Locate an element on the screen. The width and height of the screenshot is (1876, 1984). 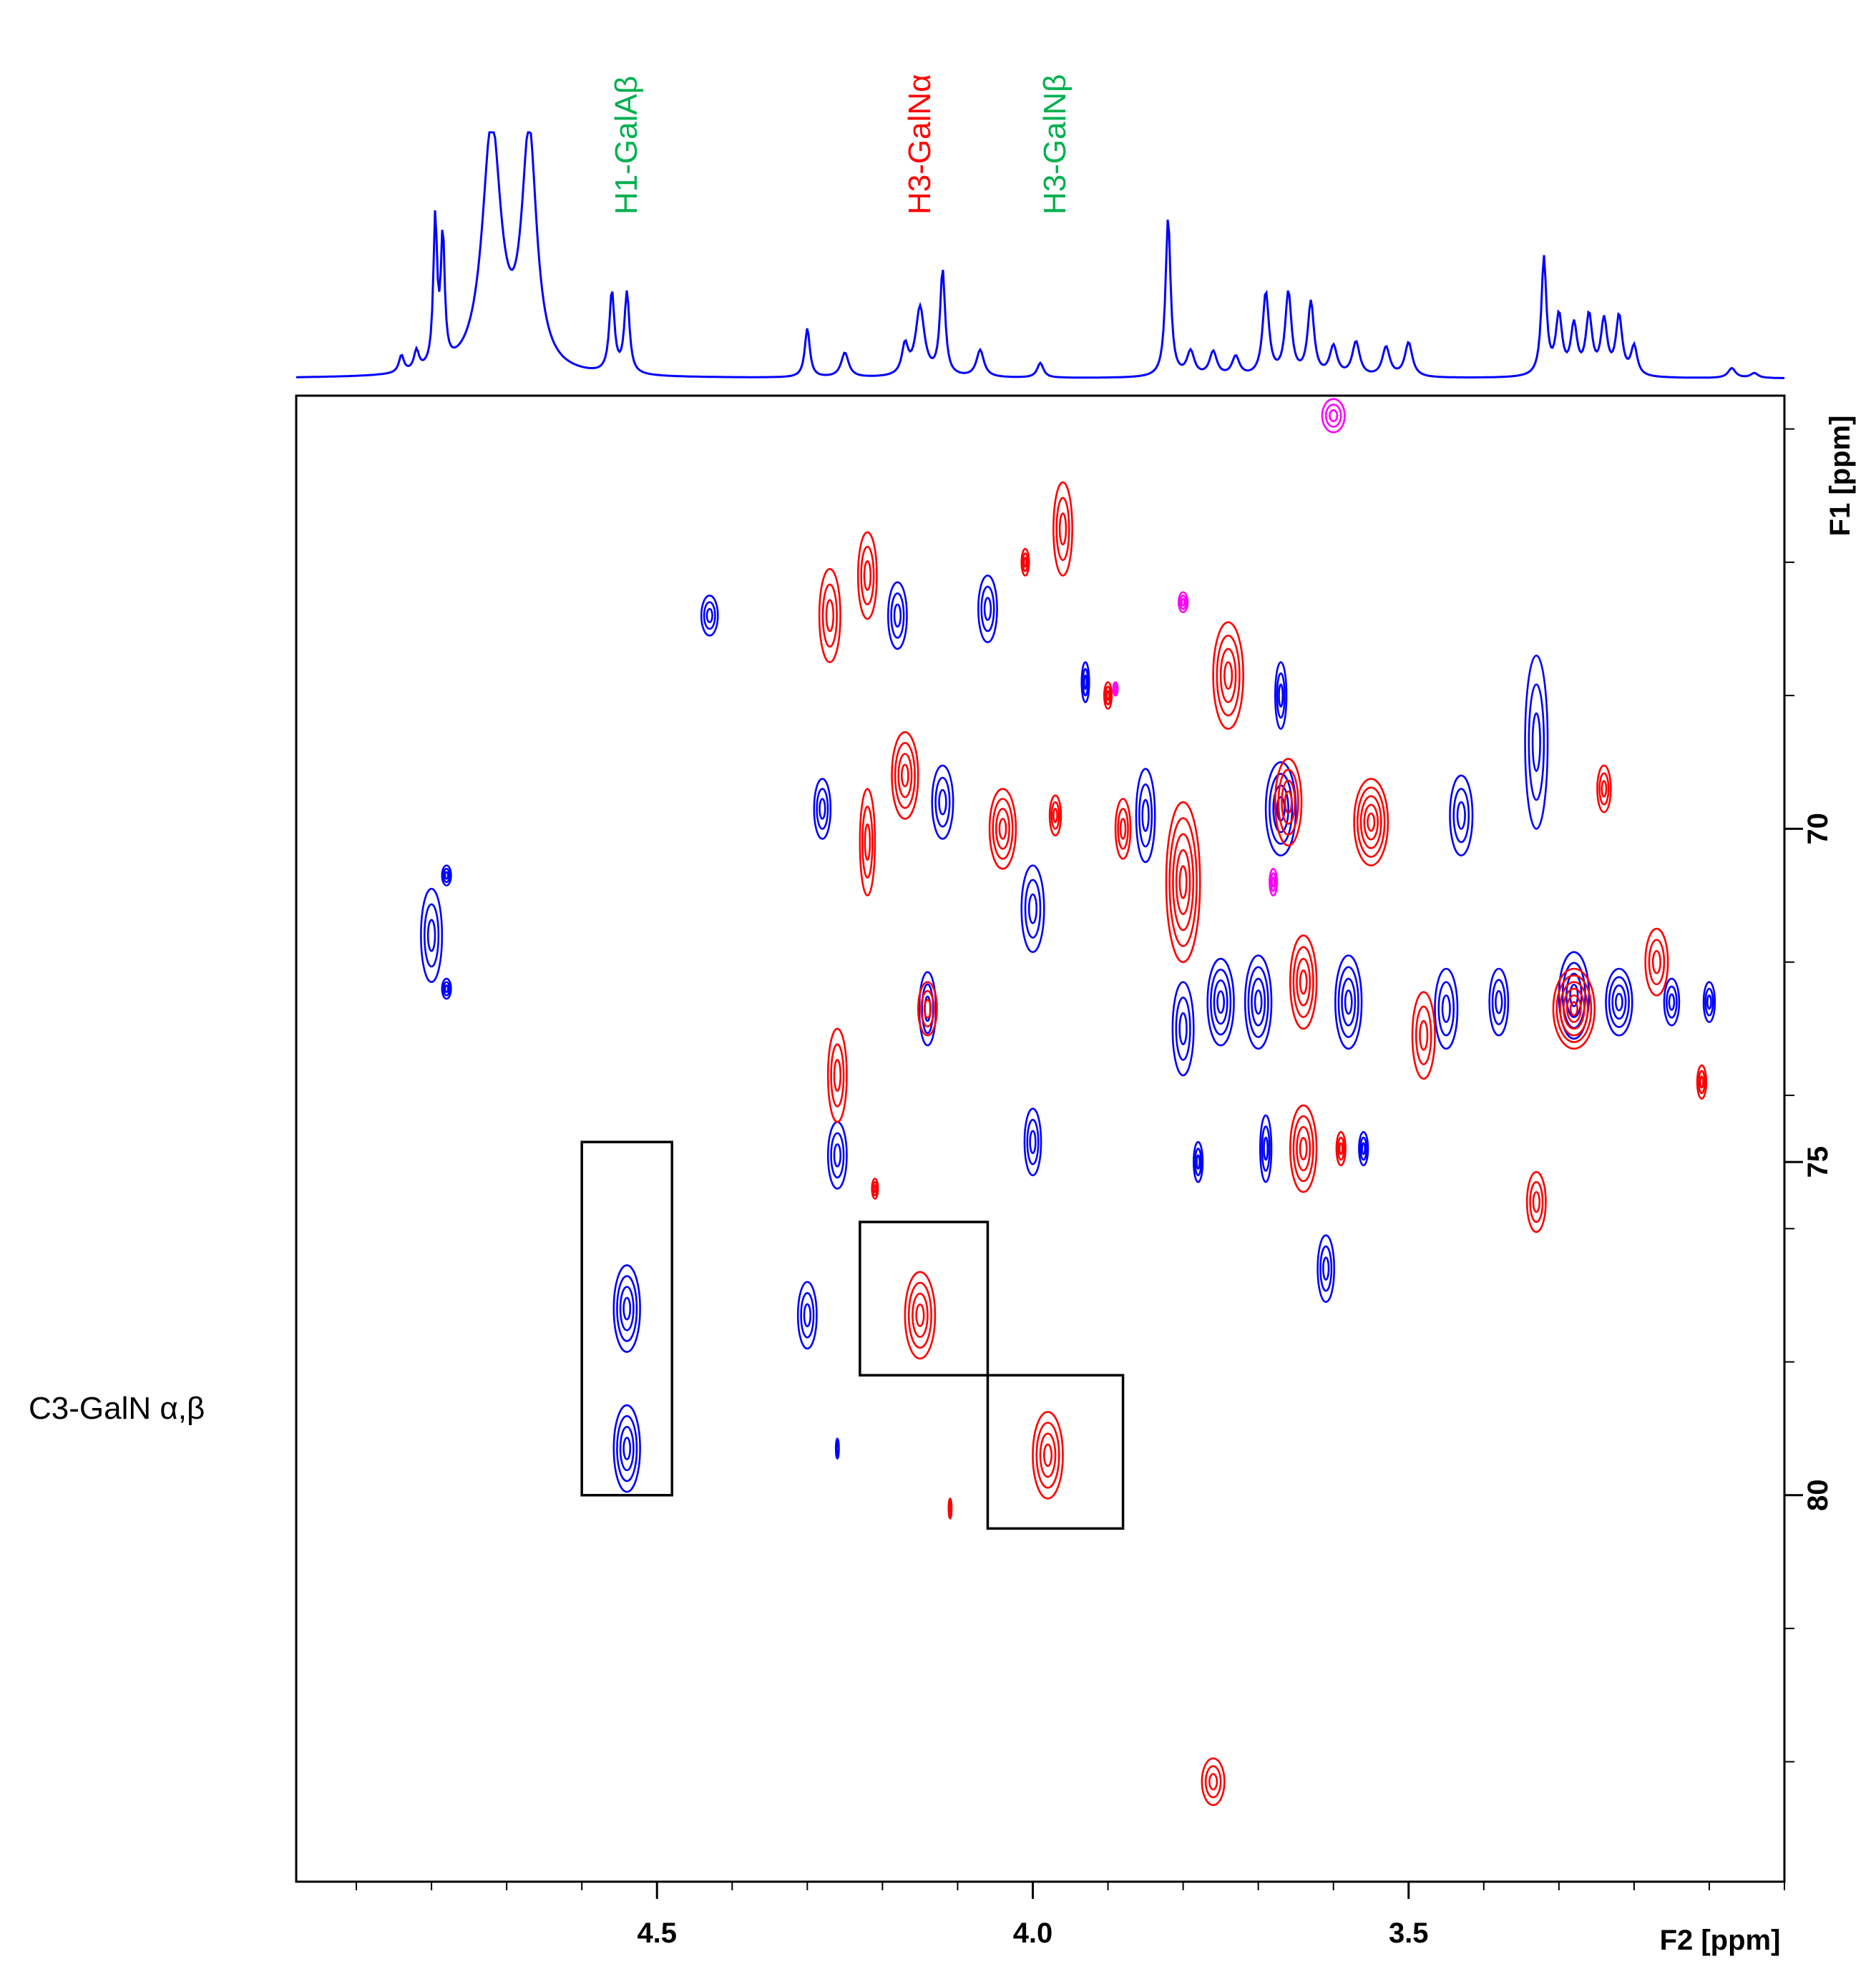
x-tick-label: 3.5 is located at coordinates (1409, 1933).